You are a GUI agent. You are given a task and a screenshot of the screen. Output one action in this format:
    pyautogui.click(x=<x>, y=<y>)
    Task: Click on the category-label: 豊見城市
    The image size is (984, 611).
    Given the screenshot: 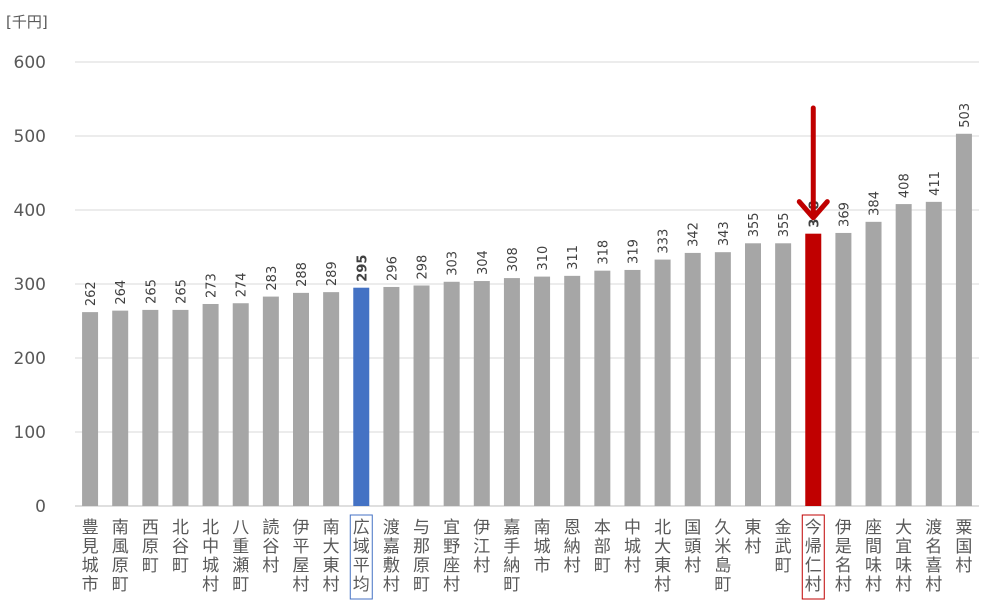 What is the action you would take?
    pyautogui.click(x=90, y=556)
    